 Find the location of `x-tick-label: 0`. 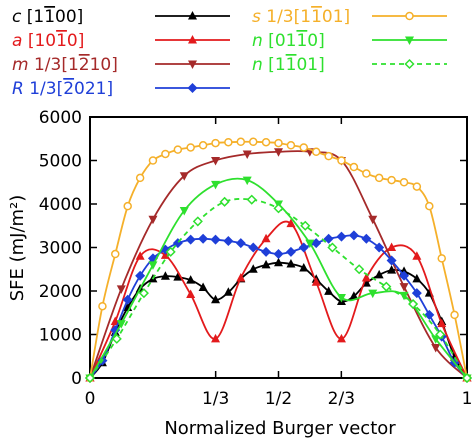

x-tick-label: 0 is located at coordinates (90, 399).